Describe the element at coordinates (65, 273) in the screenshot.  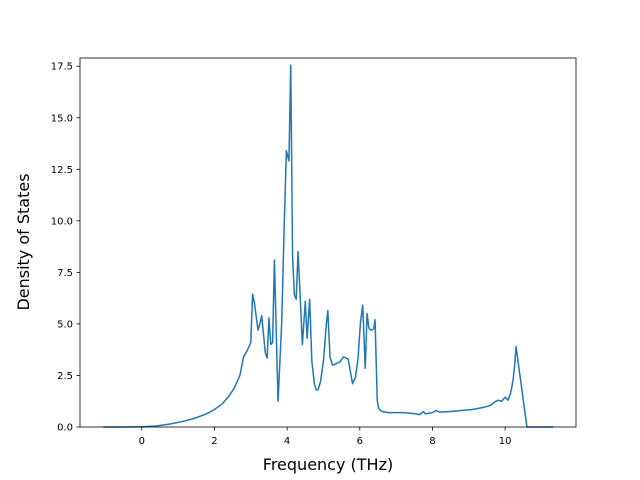
I see `y-tick-label: 7.5` at that location.